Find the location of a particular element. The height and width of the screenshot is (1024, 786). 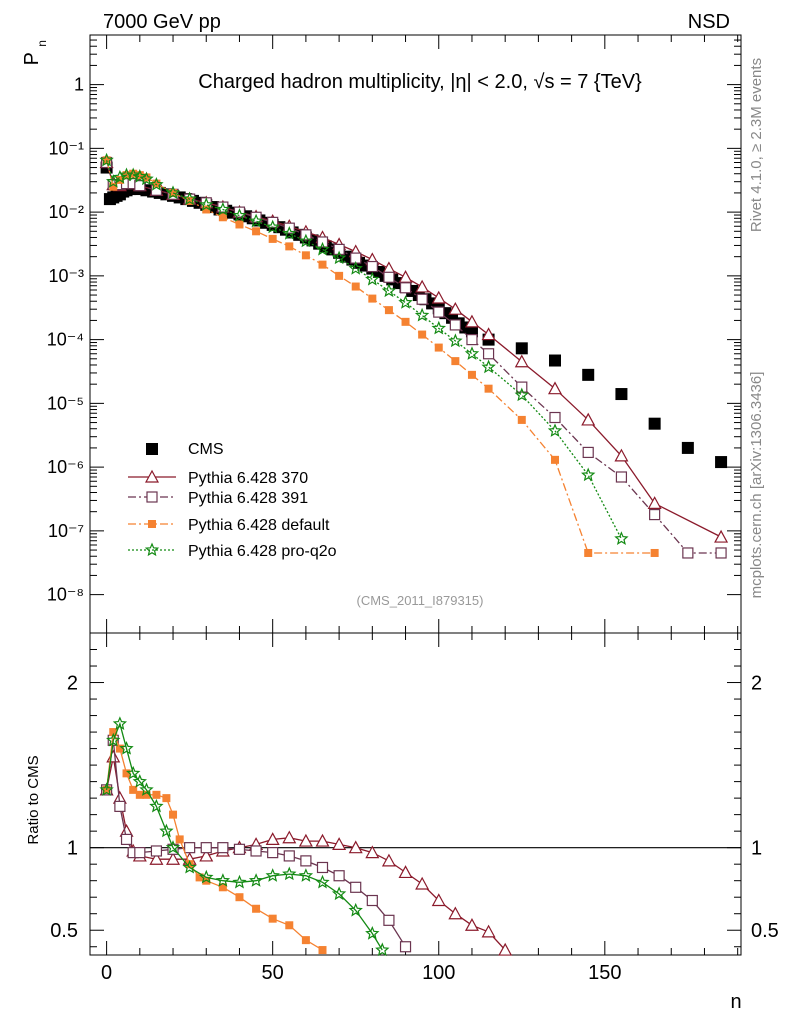

legend-label-default: Pythia 6.428 default is located at coordinates (259, 525).